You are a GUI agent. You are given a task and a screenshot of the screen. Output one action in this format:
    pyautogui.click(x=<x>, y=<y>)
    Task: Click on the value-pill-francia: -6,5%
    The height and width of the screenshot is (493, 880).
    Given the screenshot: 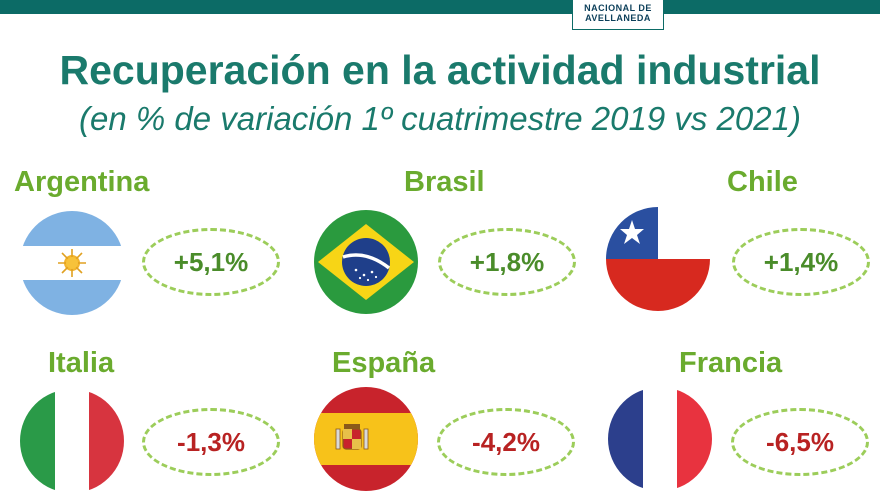 What is the action you would take?
    pyautogui.click(x=800, y=442)
    